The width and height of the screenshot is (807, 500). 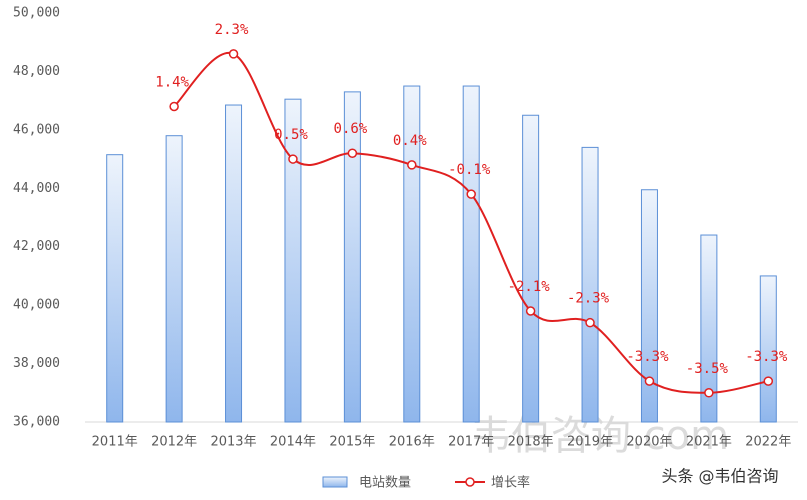 What do you see at coordinates (36, 188) in the screenshot?
I see `y-tick-label: 44,000` at bounding box center [36, 188].